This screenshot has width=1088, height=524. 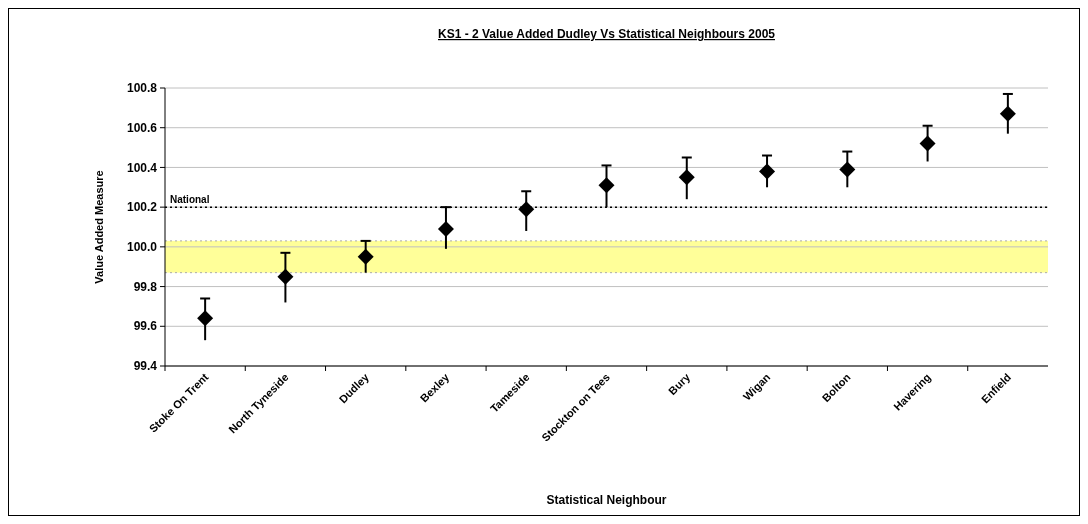 What do you see at coordinates (142, 247) in the screenshot?
I see `y-tick-label: 100.0` at bounding box center [142, 247].